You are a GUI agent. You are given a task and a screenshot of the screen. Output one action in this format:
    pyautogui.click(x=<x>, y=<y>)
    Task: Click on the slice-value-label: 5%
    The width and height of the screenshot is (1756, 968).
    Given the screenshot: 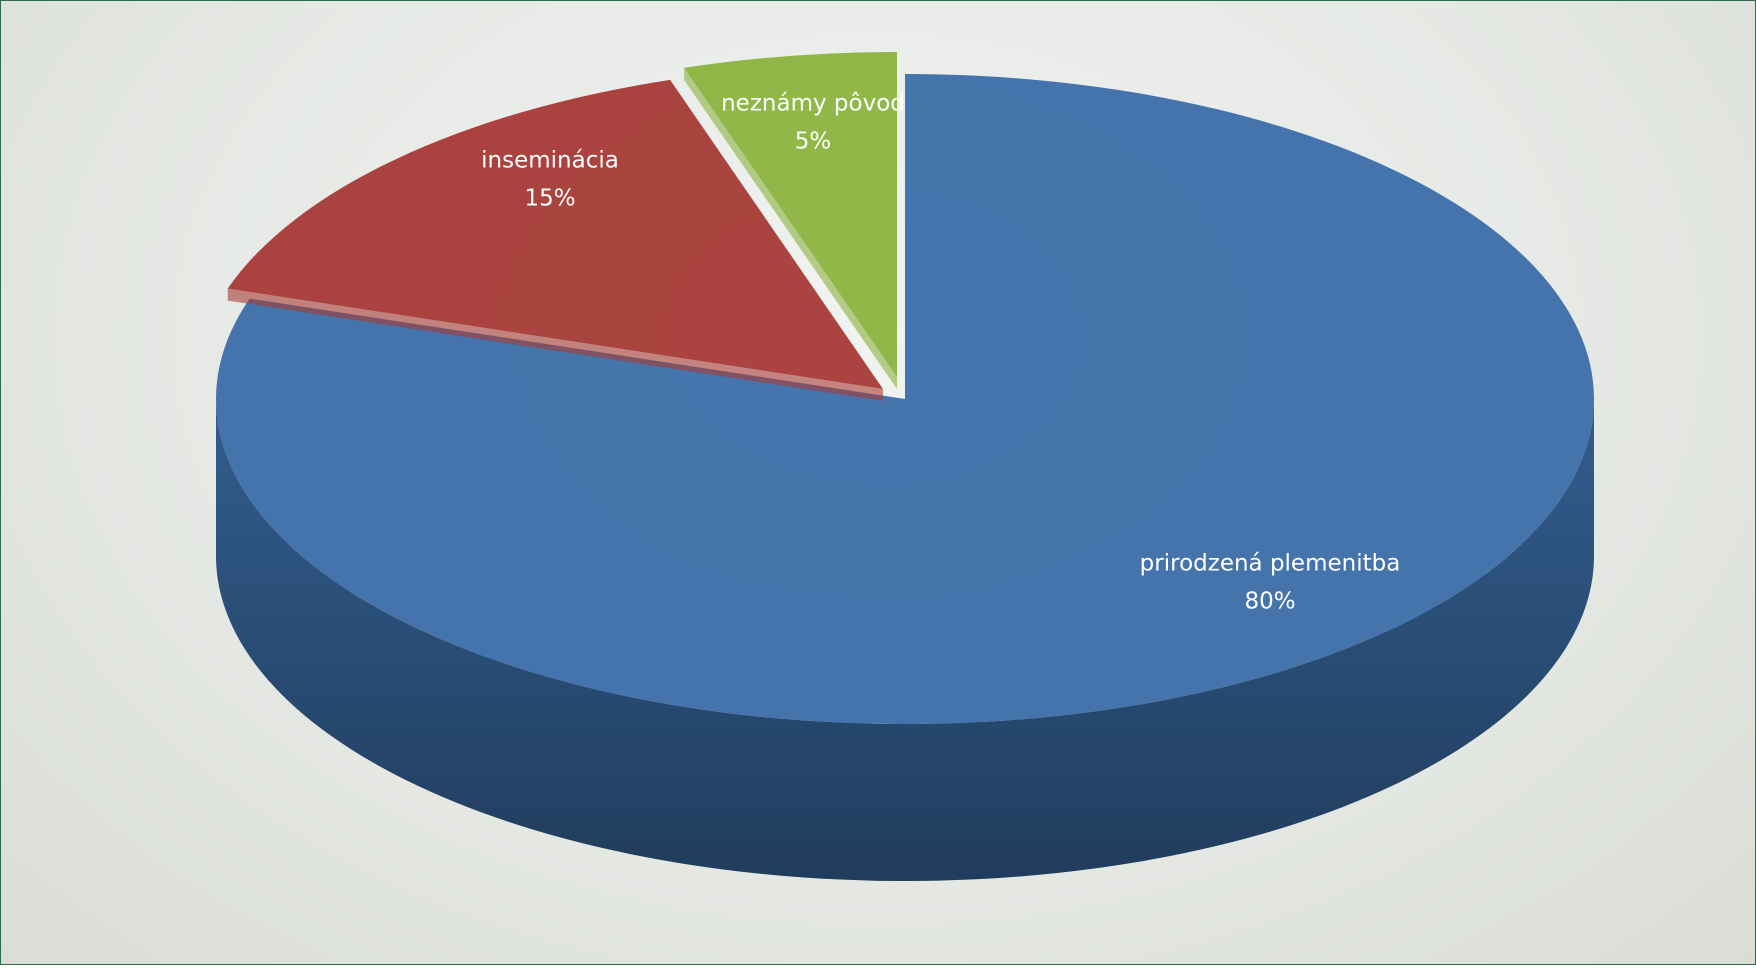 What is the action you would take?
    pyautogui.click(x=813, y=142)
    